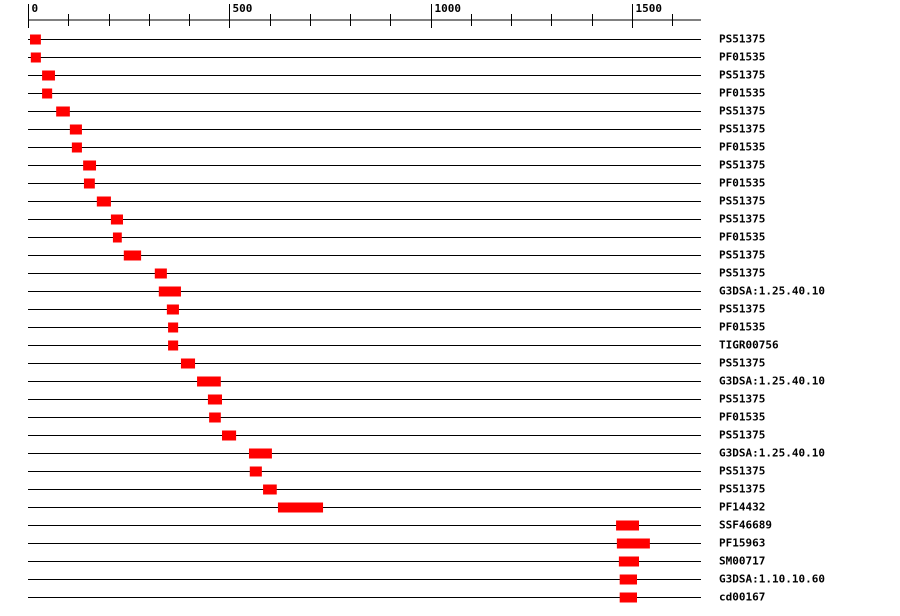 Image resolution: width=900 pixels, height=616 pixels. What do you see at coordinates (243, 8) in the screenshot?
I see `x-tick-label: 500` at bounding box center [243, 8].